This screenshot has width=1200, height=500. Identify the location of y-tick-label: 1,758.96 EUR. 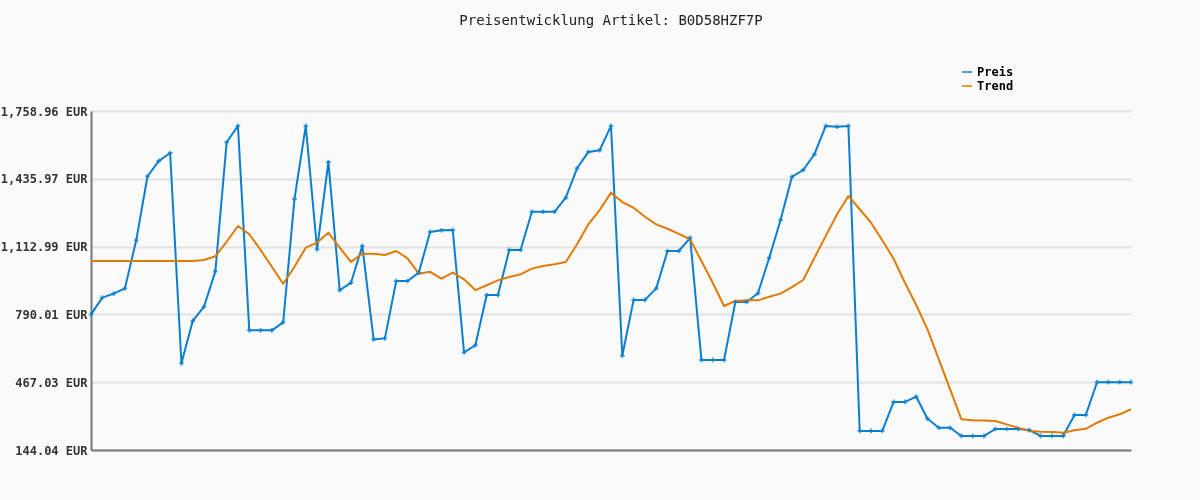
(44, 111).